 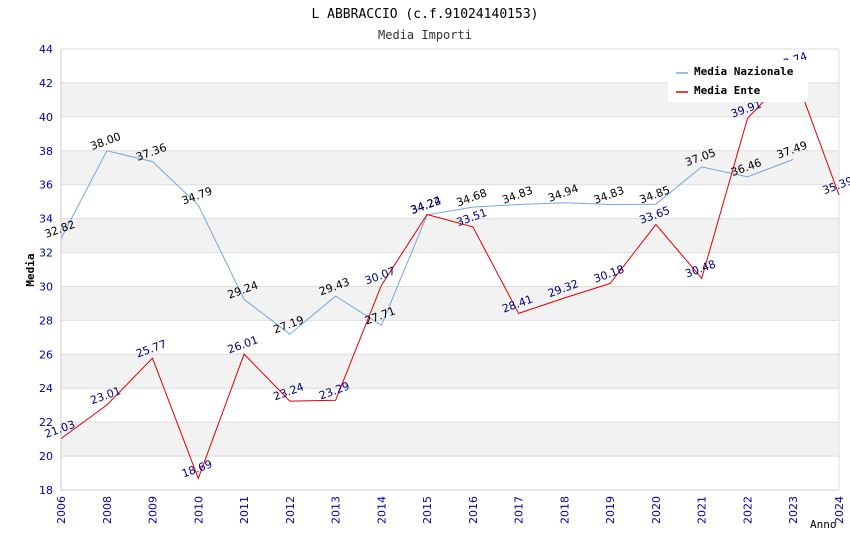 I want to click on y-tick-label: 24, so click(x=46, y=388).